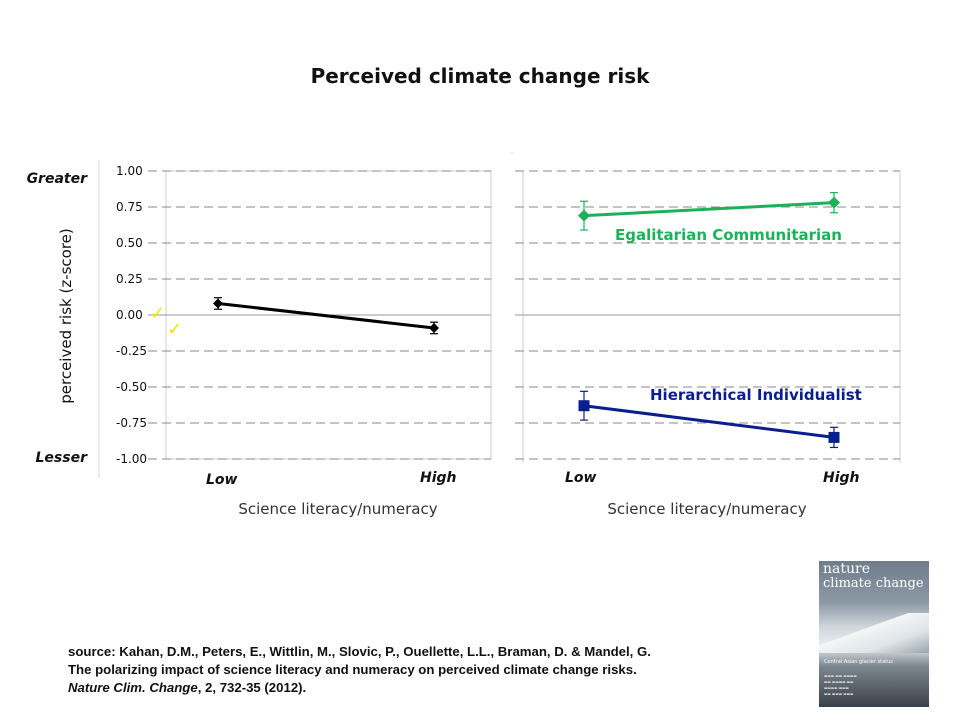 The height and width of the screenshot is (720, 960). Describe the element at coordinates (252, 687) in the screenshot. I see `citation-volume: , 2, 732-35 (2012).` at that location.